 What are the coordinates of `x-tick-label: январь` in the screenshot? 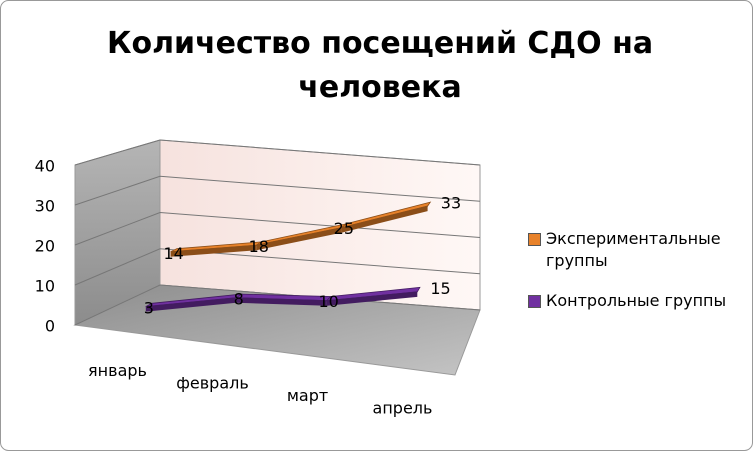 It's located at (117, 370).